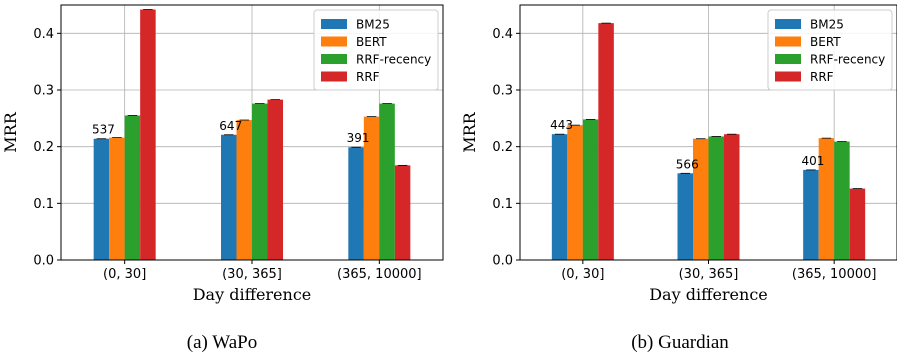 The width and height of the screenshot is (897, 357). I want to click on count-label: 647, so click(230, 126).